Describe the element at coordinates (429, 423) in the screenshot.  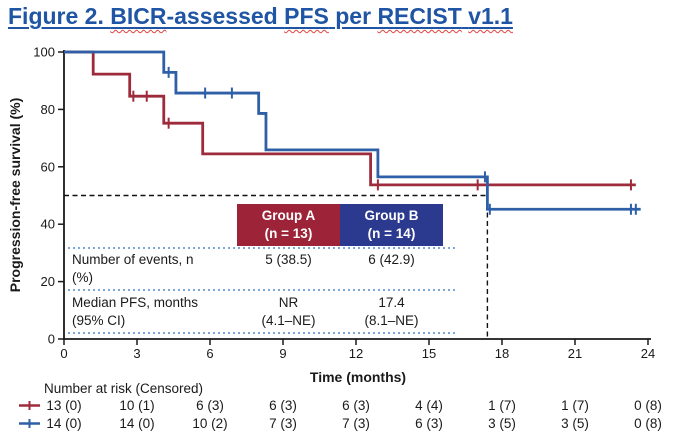
I see `risk-value-group-b: 6 (3)` at that location.